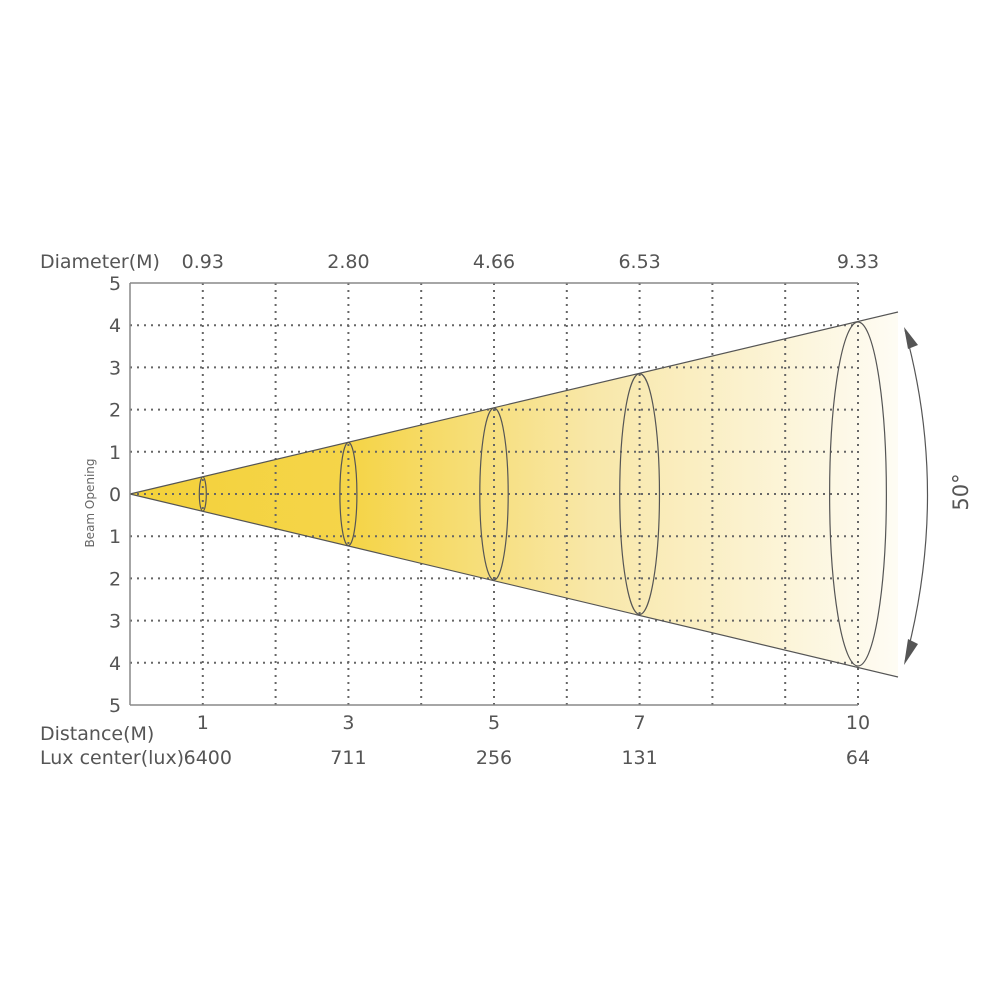 This screenshot has width=1000, height=1000. Describe the element at coordinates (348, 262) in the screenshot. I see `diameter-value: 2.80` at that location.